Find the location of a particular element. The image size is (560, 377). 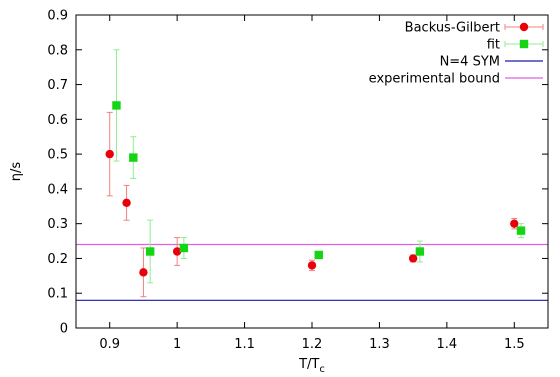

legend-label: N=4 SYM is located at coordinates (470, 62).